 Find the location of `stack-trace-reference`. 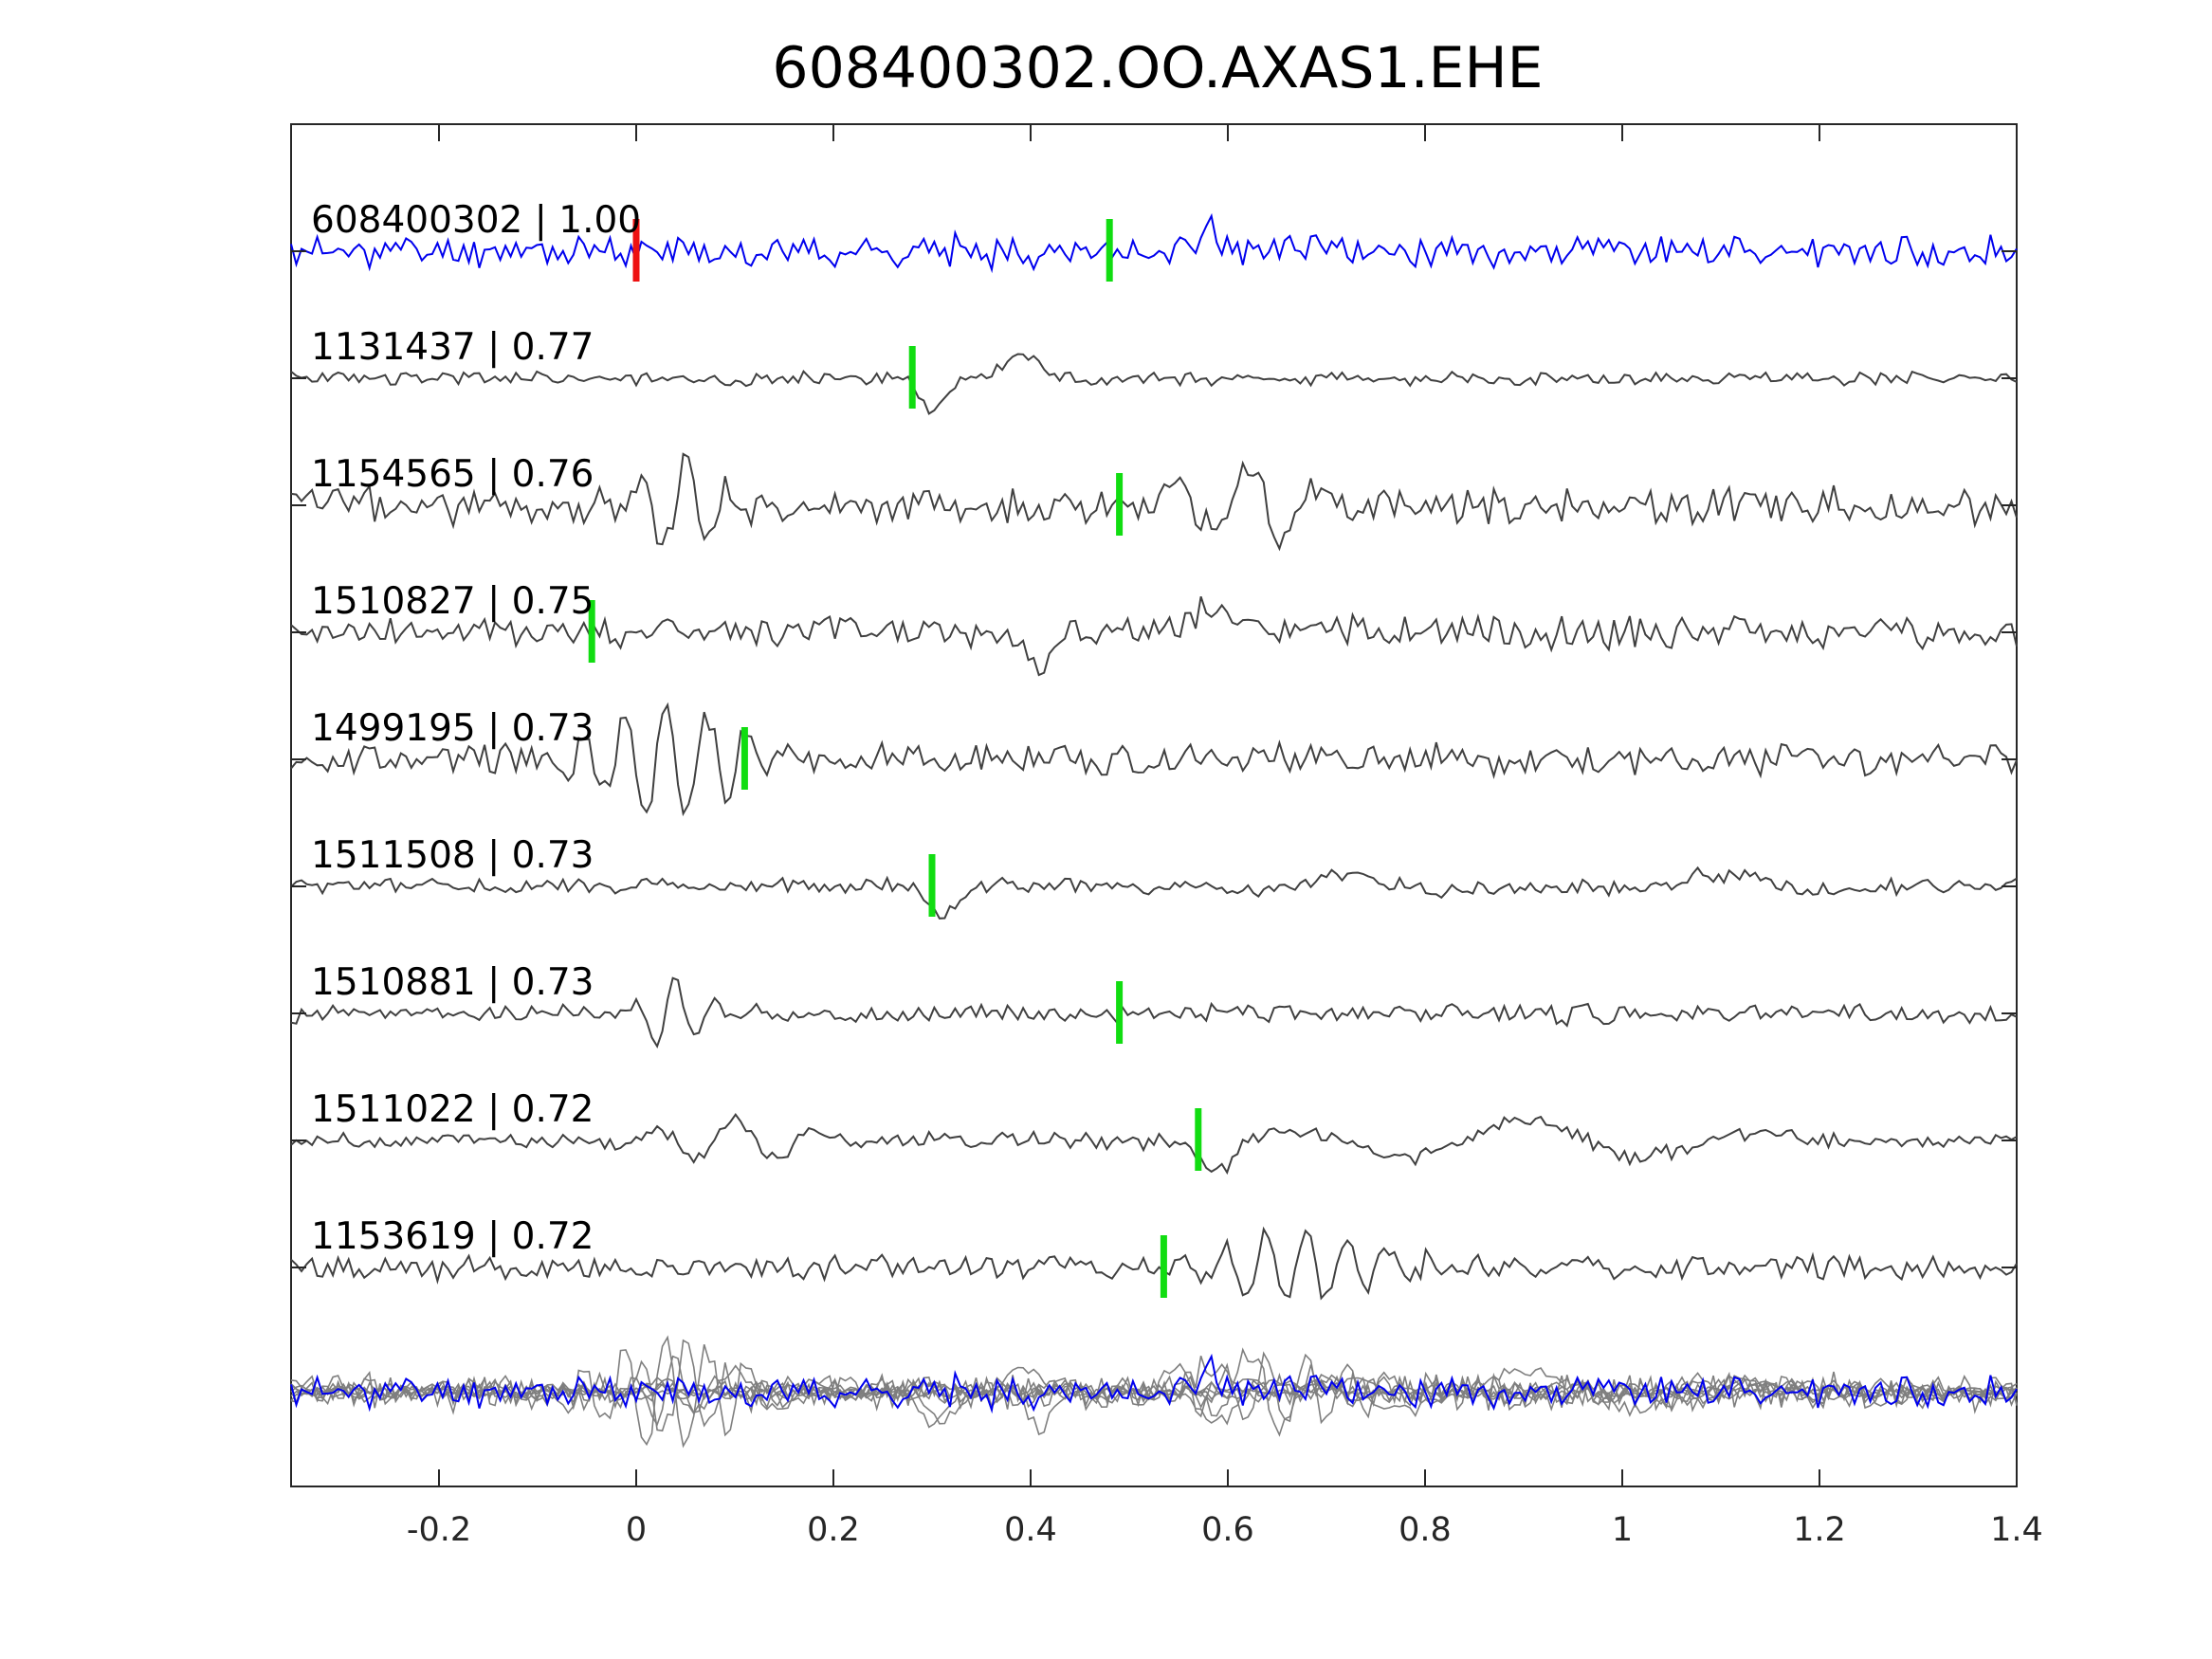

stack-trace-reference is located at coordinates (1154, 1383).